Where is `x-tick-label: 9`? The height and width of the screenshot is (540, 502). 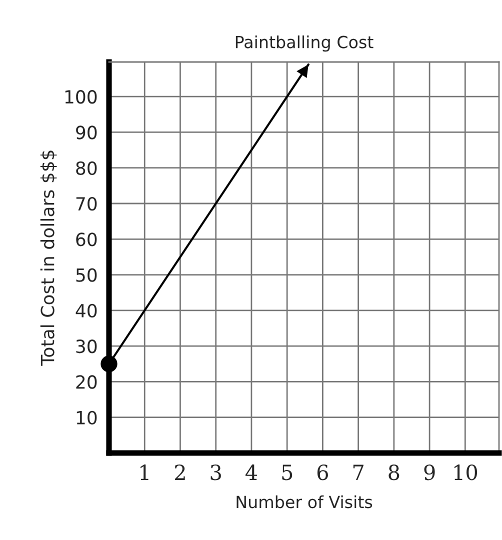 x-tick-label: 9 is located at coordinates (429, 472).